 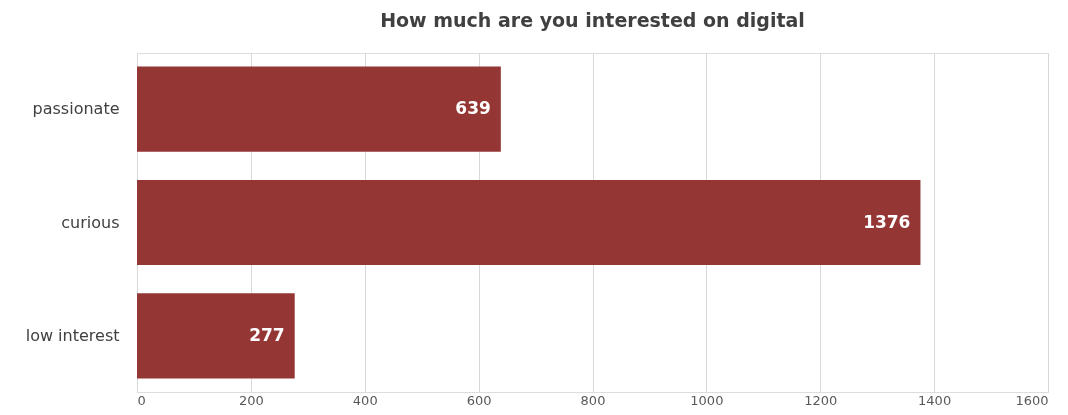 What do you see at coordinates (473, 108) in the screenshot?
I see `data-label: 639` at bounding box center [473, 108].